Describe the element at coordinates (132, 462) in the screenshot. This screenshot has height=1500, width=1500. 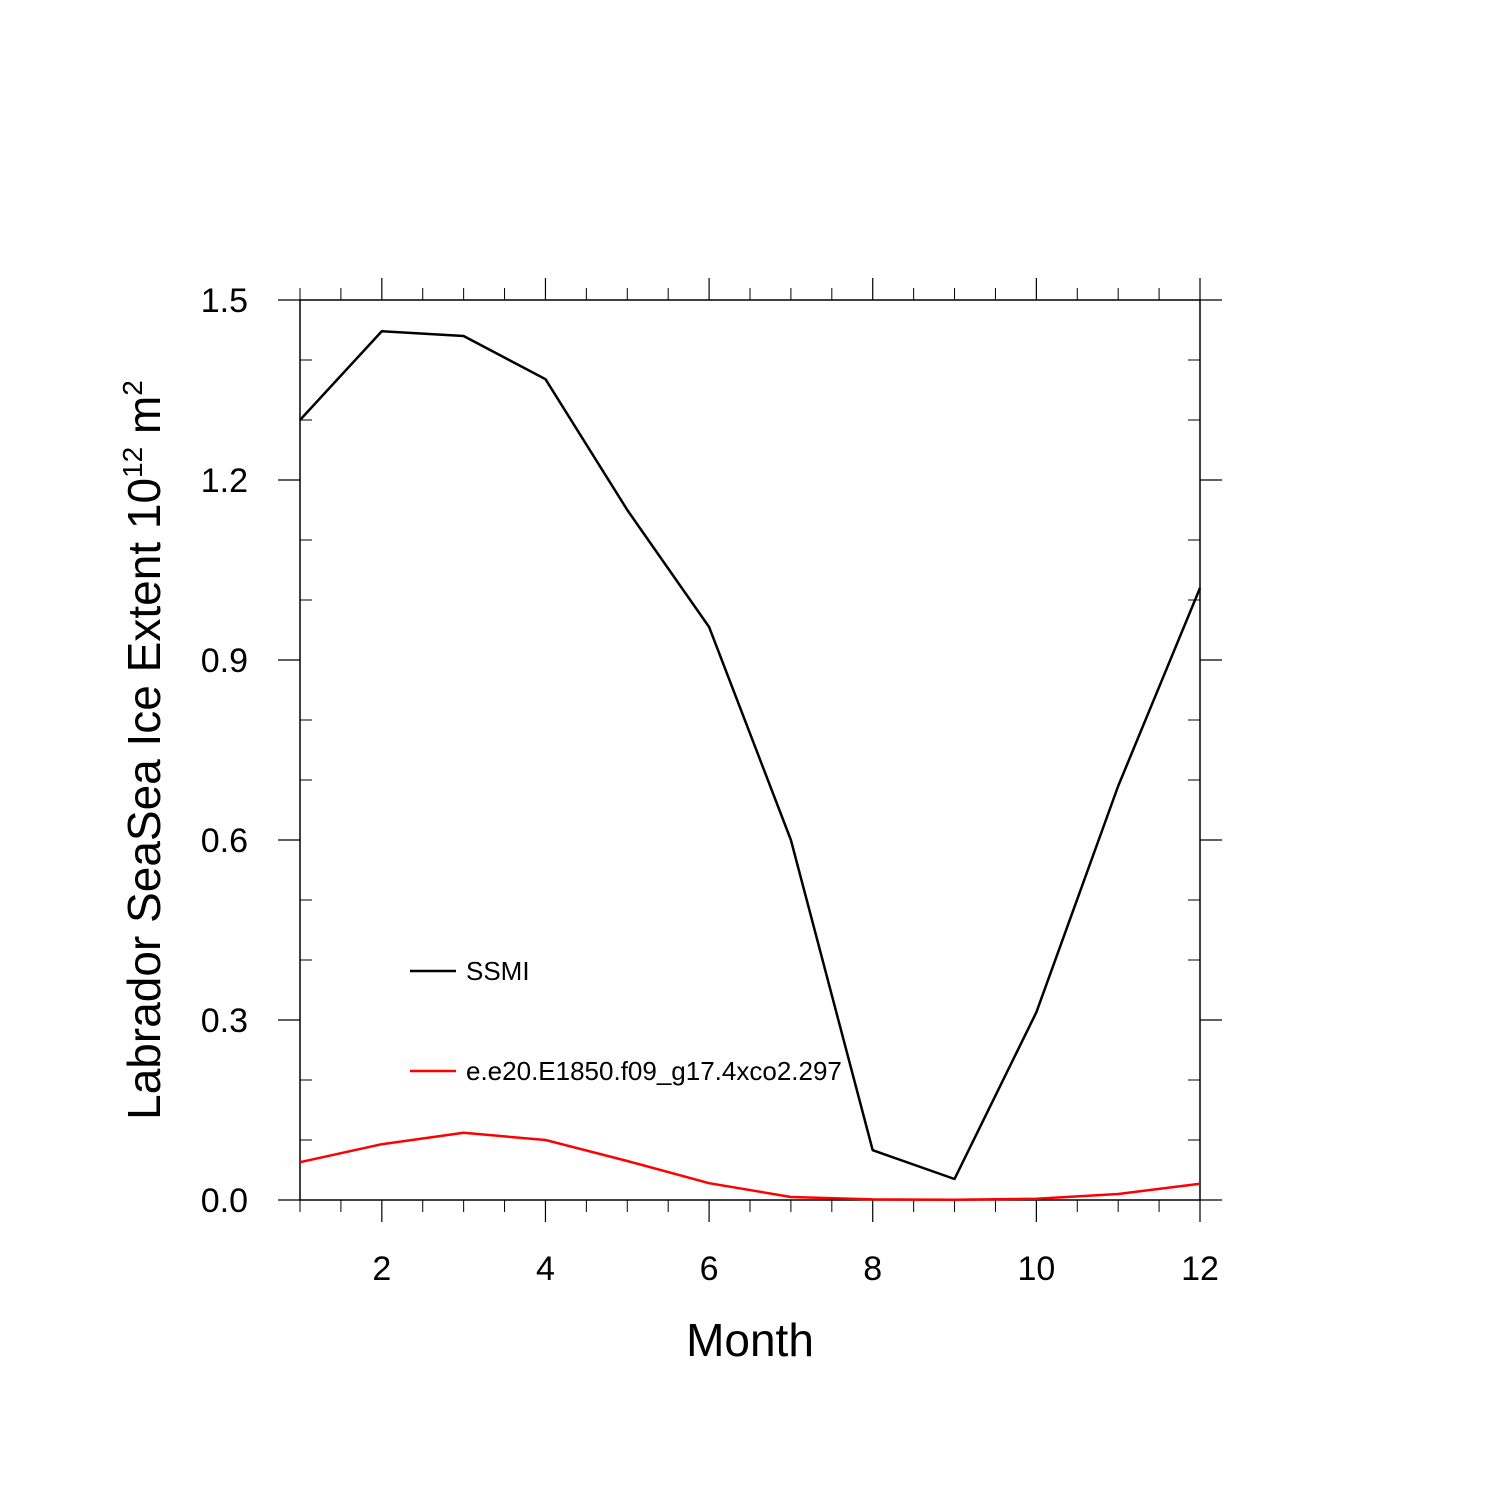
I see `y-axis-title-exponent: 12` at that location.